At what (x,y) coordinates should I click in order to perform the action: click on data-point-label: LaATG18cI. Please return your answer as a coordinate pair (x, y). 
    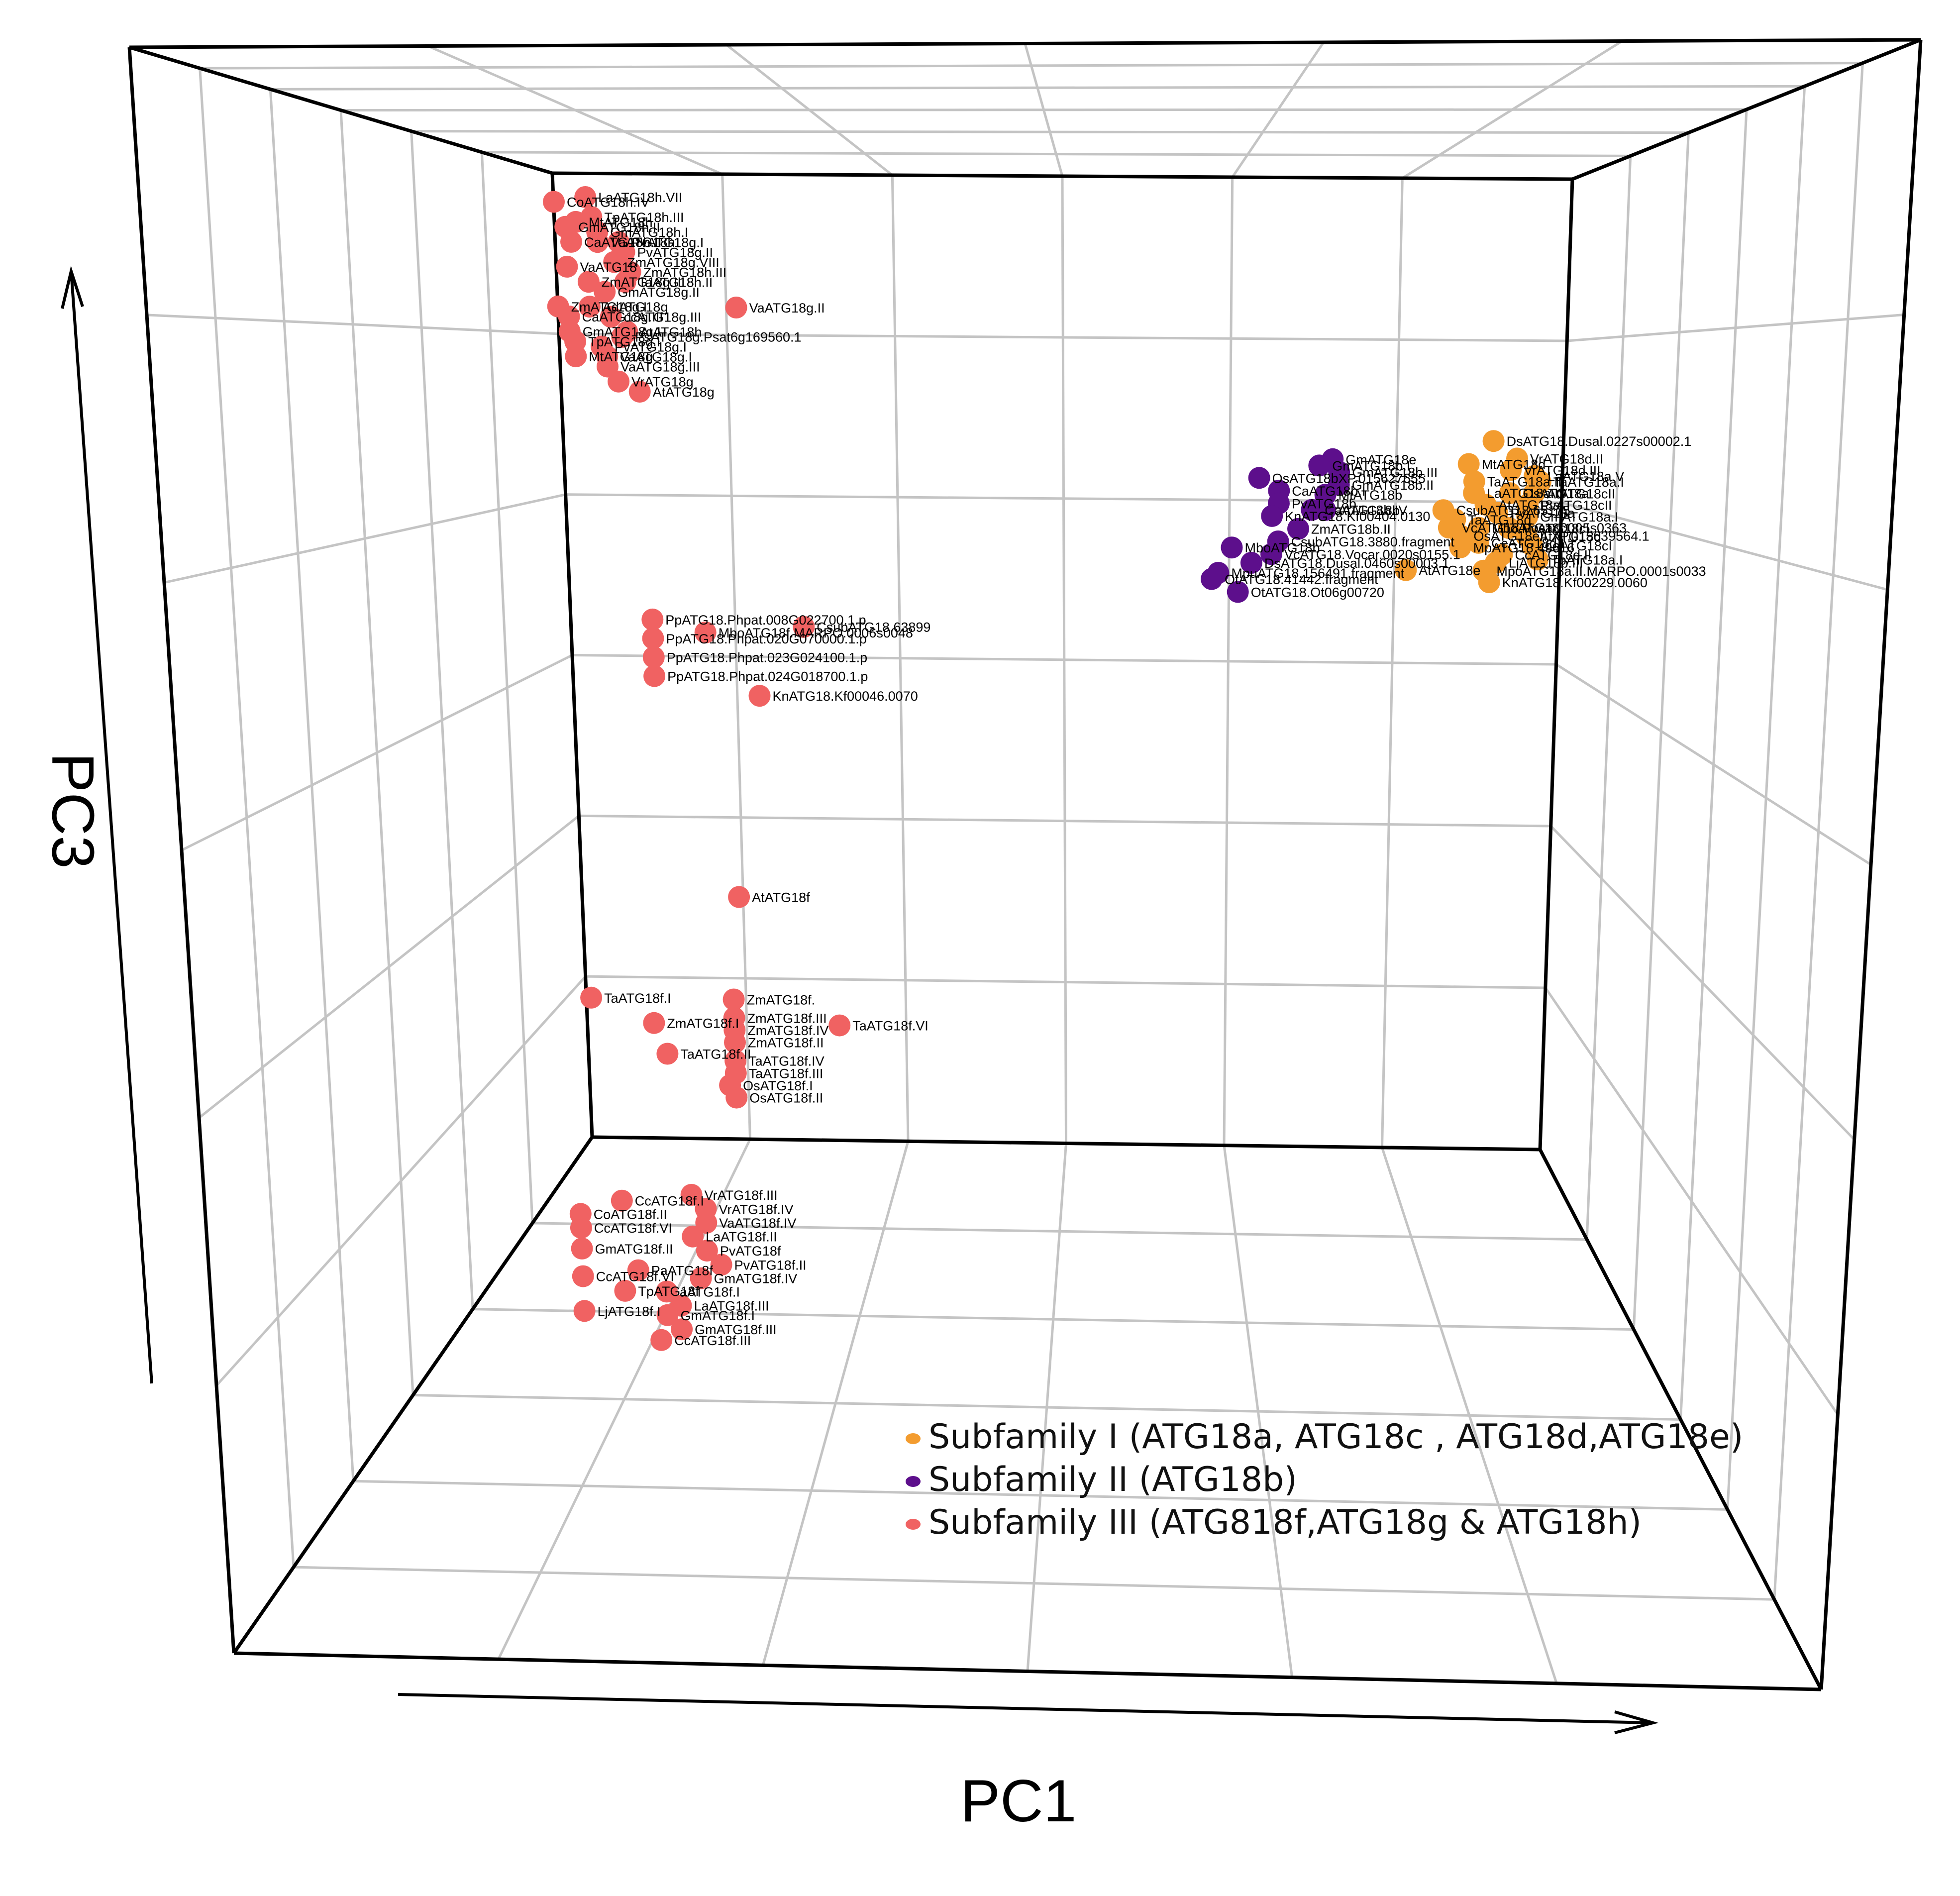
    Looking at the image, I should click on (1578, 546).